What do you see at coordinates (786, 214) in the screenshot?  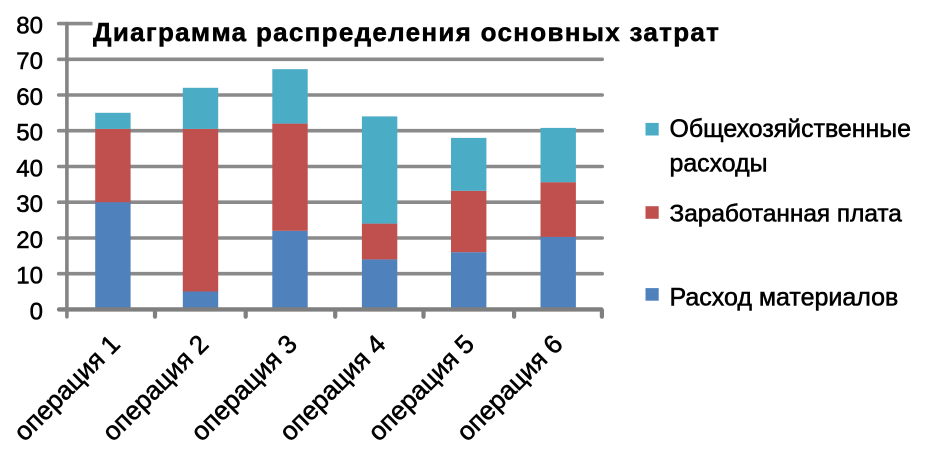 I see `svg-text: Заработанная плата` at bounding box center [786, 214].